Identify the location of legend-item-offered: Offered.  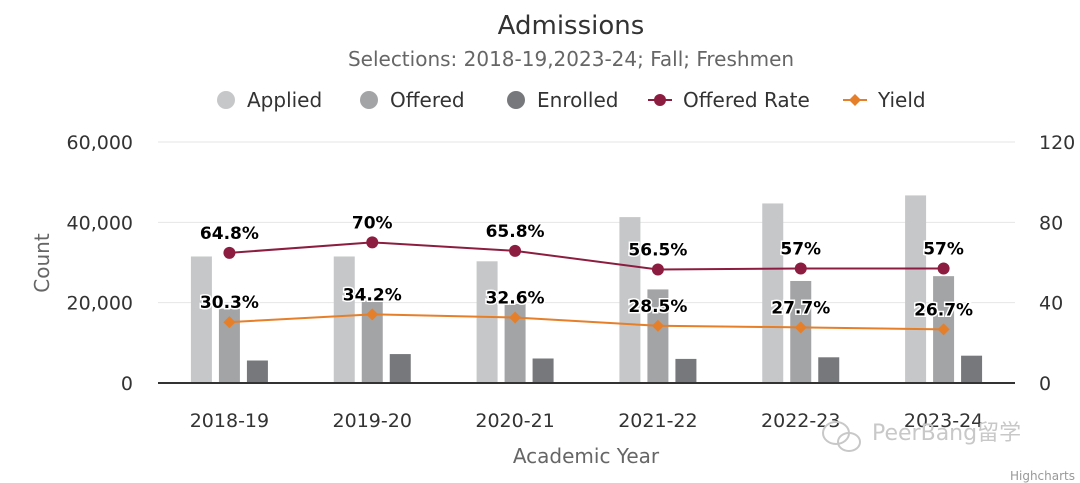
(412, 100).